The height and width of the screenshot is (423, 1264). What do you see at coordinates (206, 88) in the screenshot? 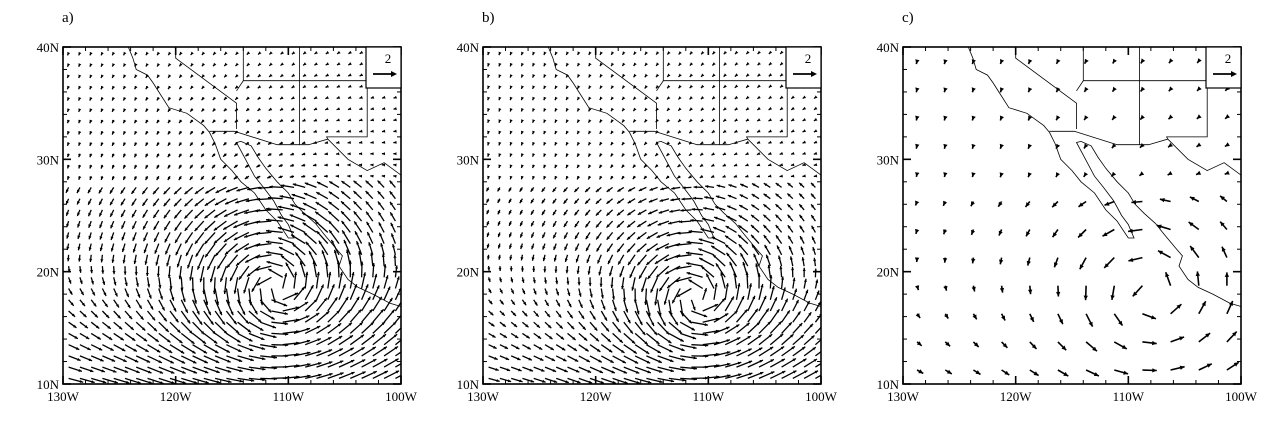
I see `state-border` at bounding box center [206, 88].